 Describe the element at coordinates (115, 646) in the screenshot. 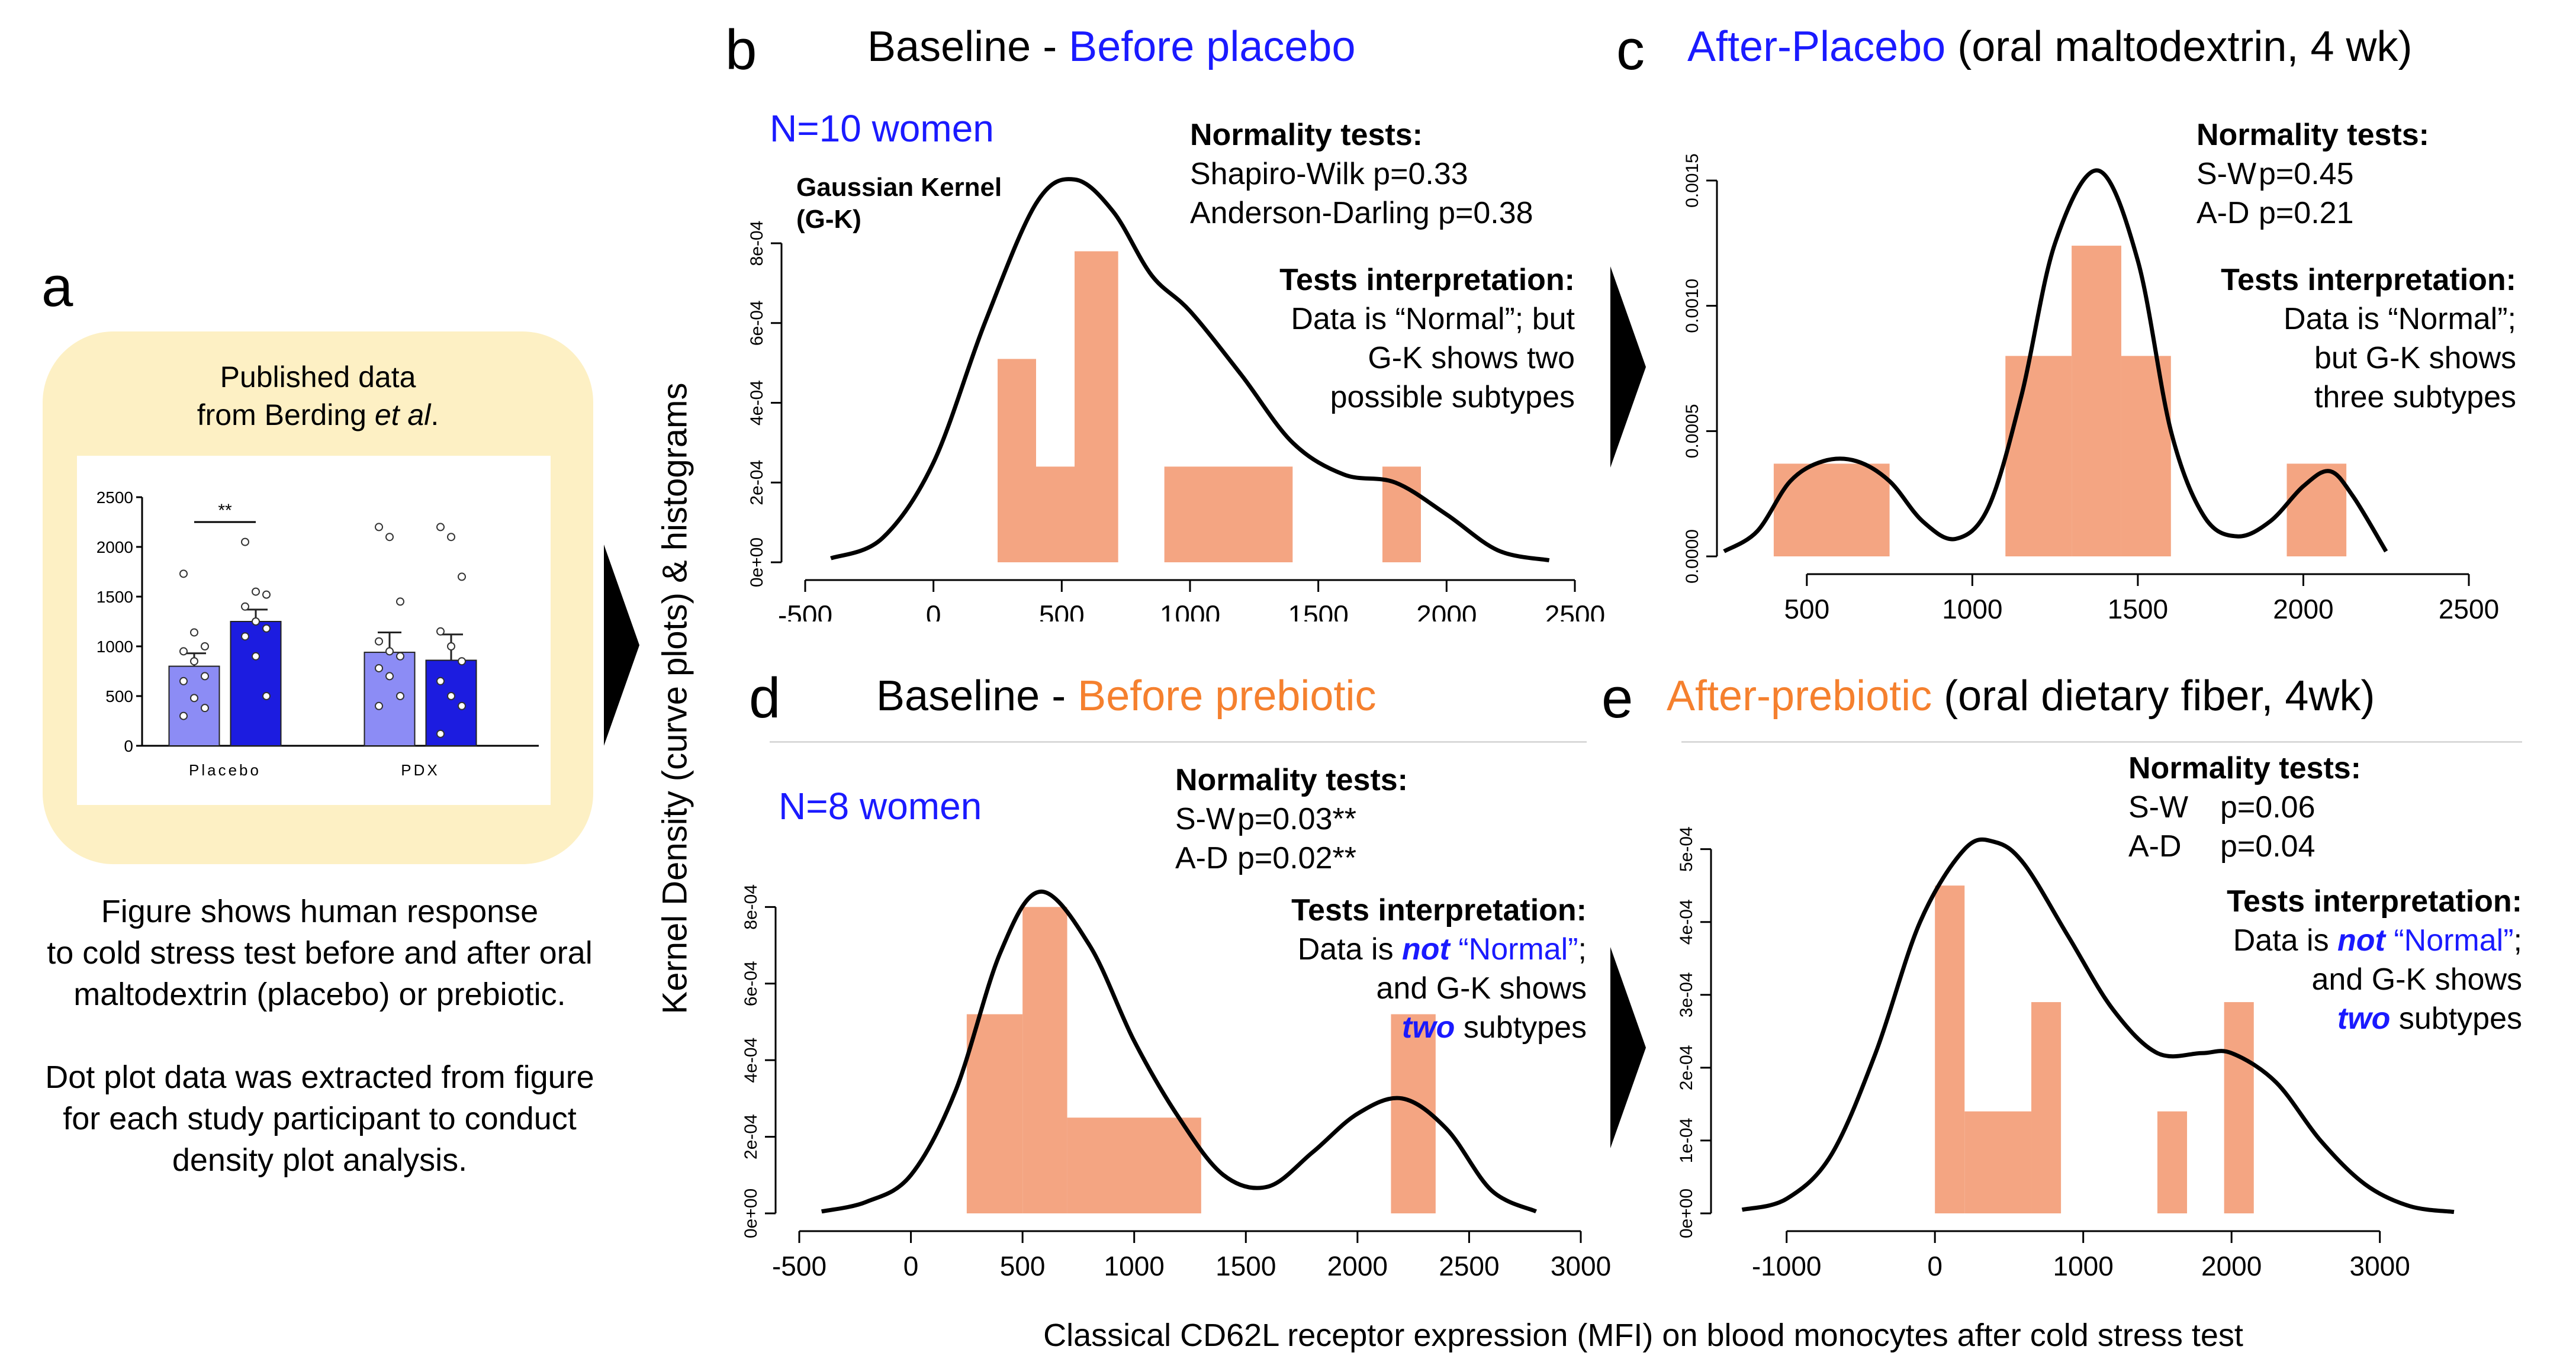

I see `a-y-tick-label: 1000` at that location.